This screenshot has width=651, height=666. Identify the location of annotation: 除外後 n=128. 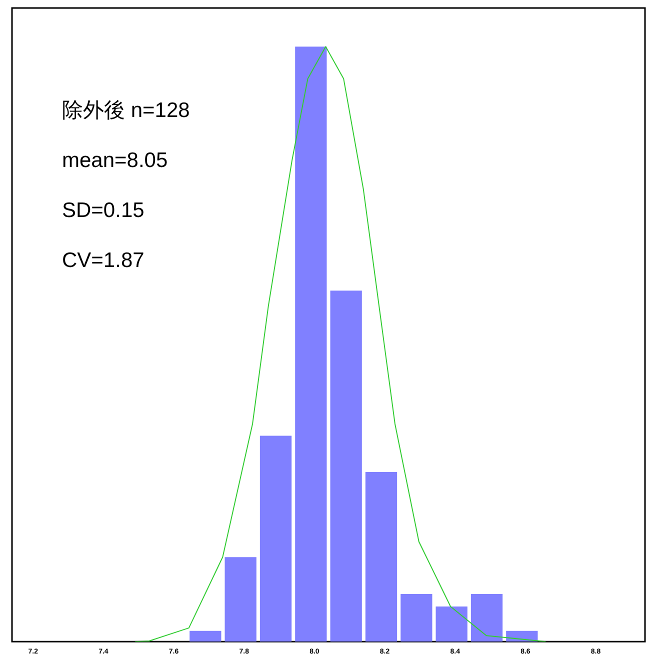
(126, 111).